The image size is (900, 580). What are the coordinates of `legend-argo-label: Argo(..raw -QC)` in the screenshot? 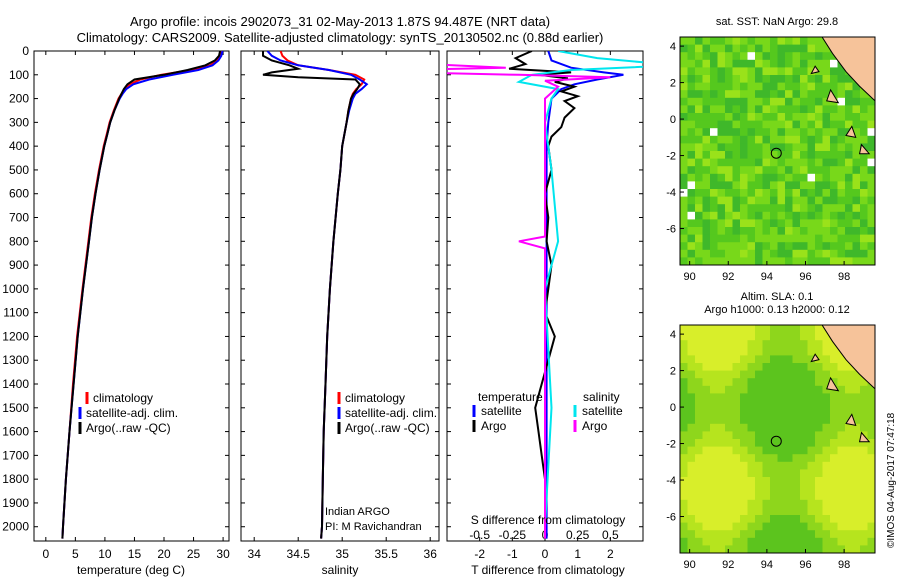 It's located at (387, 428).